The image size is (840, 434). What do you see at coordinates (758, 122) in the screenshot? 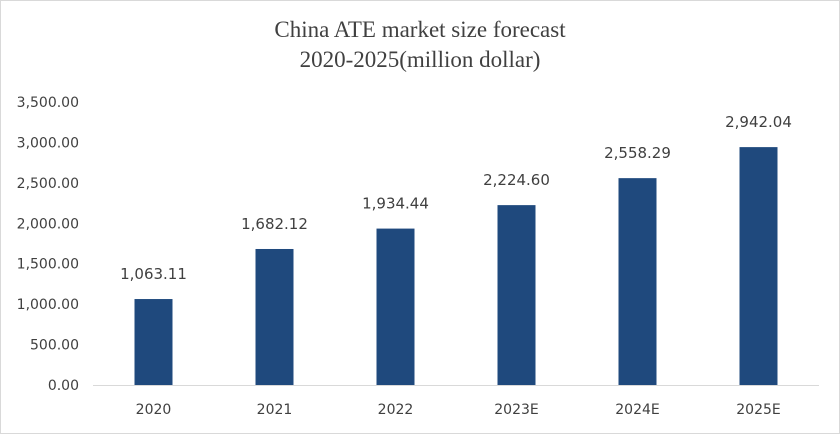
I see `data-label: 2,942.04` at bounding box center [758, 122].